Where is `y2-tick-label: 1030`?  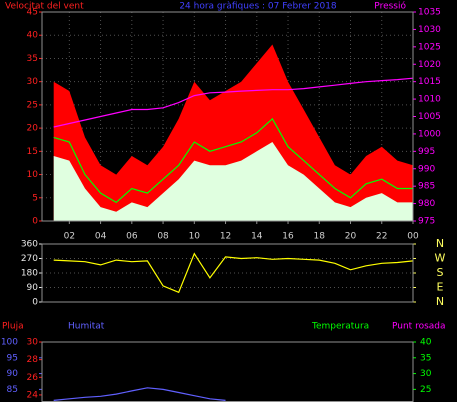
y2-tick-label: 1030 is located at coordinates (429, 30).